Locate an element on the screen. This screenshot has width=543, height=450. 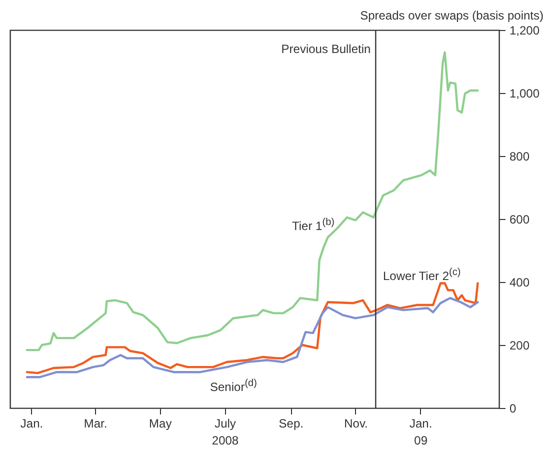
y-tick-label: 1,200 is located at coordinates (525, 31).